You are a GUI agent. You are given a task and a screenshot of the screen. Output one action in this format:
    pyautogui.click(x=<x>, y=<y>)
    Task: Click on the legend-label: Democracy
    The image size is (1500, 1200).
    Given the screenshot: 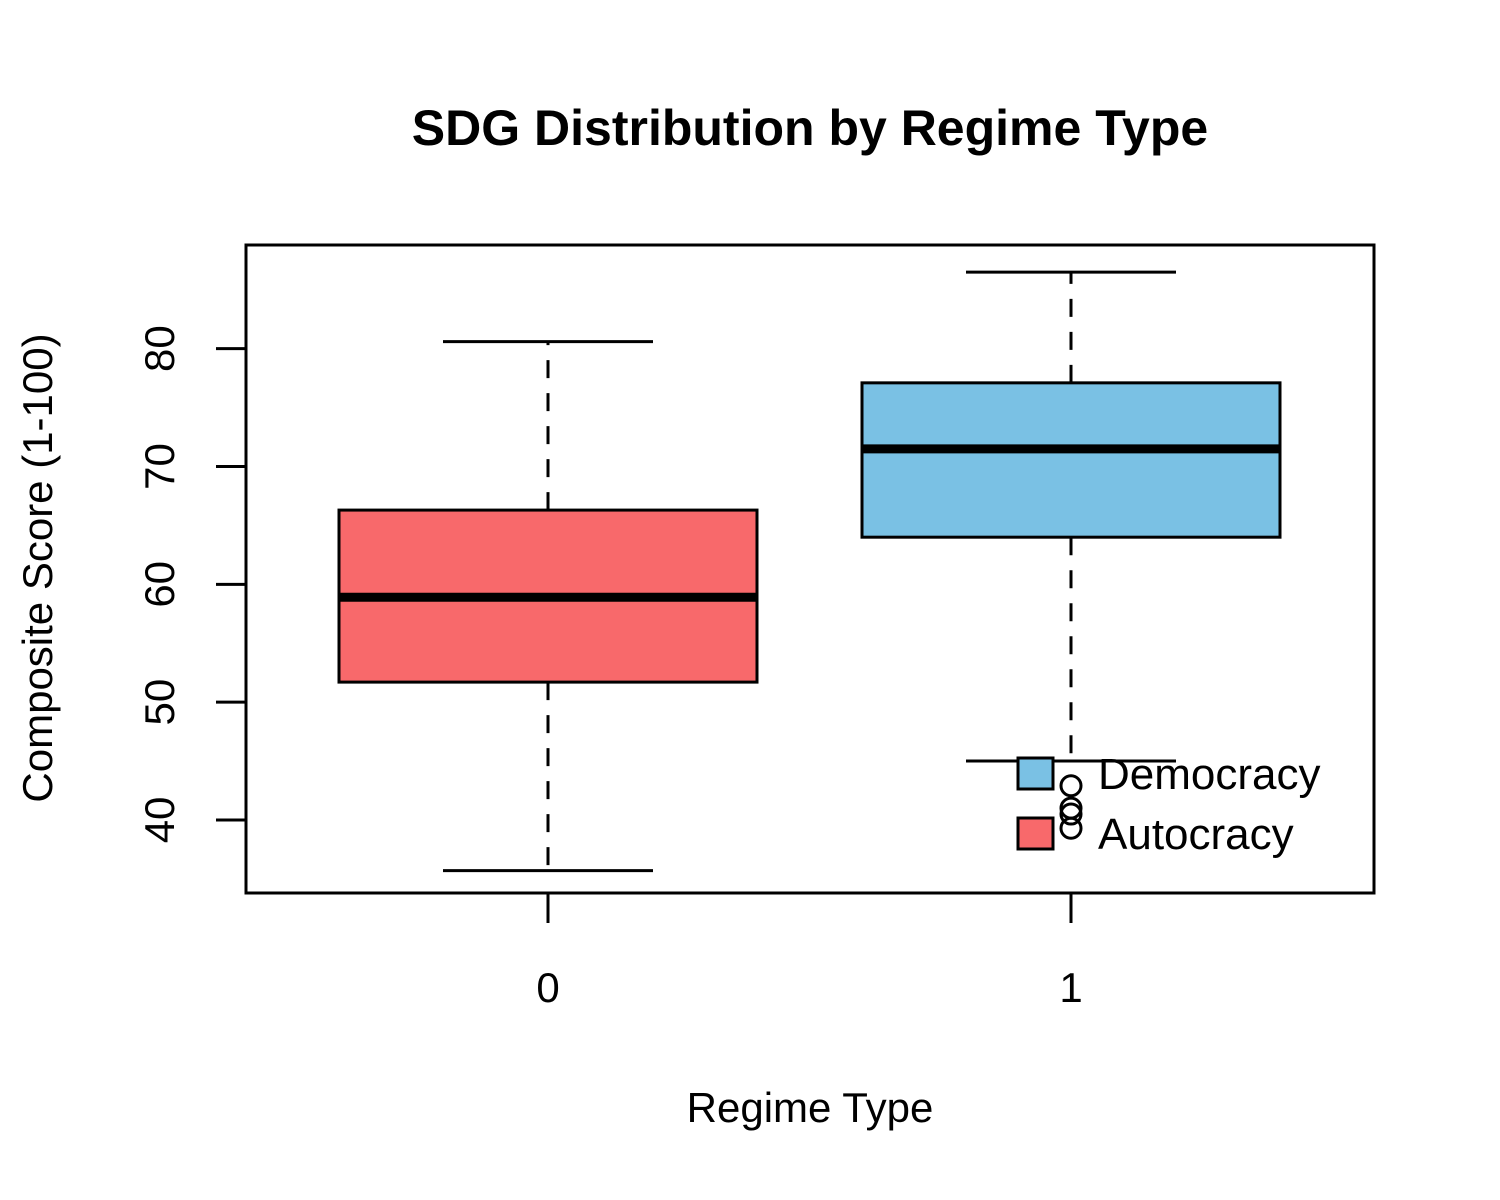 What is the action you would take?
    pyautogui.click(x=1209, y=774)
    